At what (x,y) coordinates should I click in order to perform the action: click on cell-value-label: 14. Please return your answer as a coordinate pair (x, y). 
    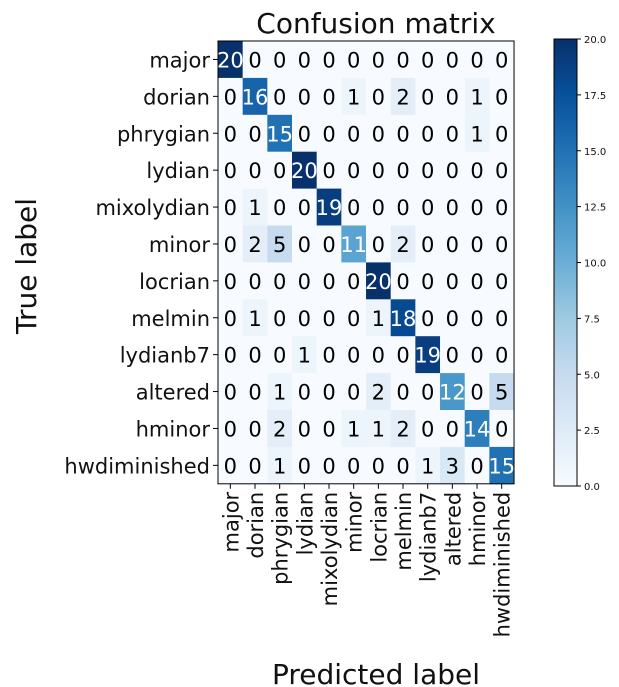
    Looking at the image, I should click on (477, 429).